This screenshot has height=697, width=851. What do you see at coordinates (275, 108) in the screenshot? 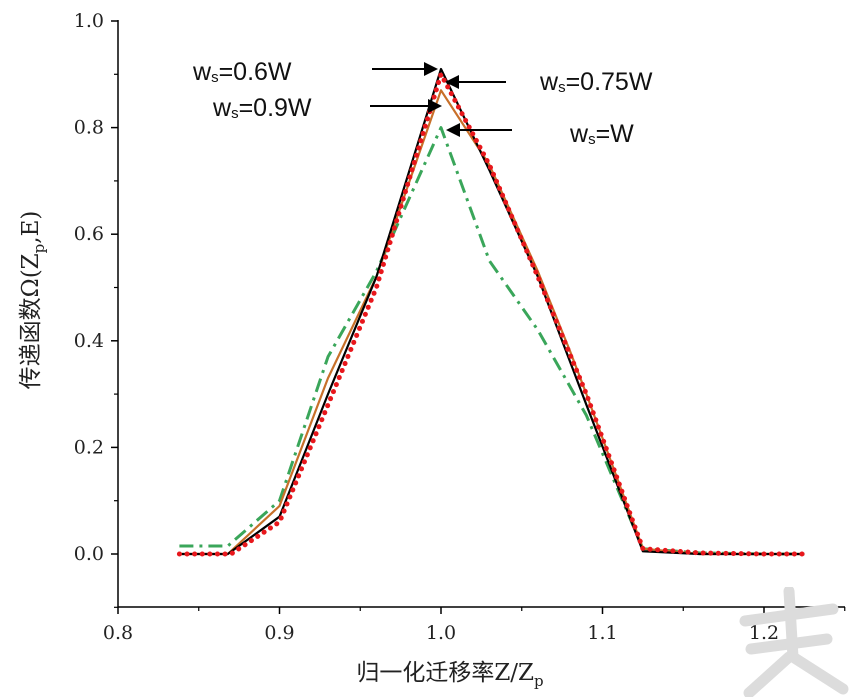
I see `annotation-ws-0.9W-tail: =0.9W` at bounding box center [275, 108].